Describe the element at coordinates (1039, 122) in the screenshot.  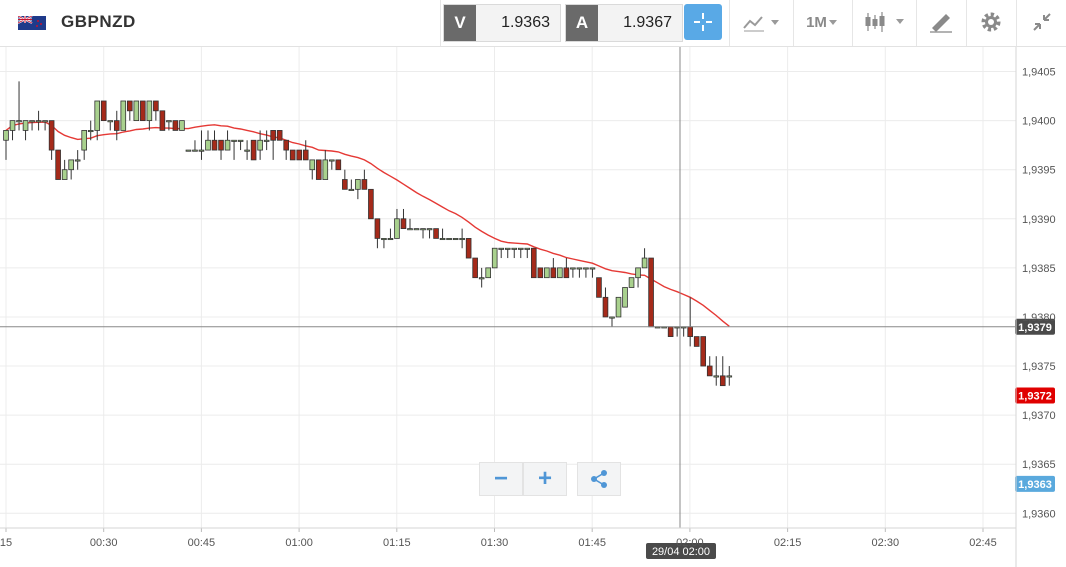
I see `y-tick-label: 1,9400` at that location.